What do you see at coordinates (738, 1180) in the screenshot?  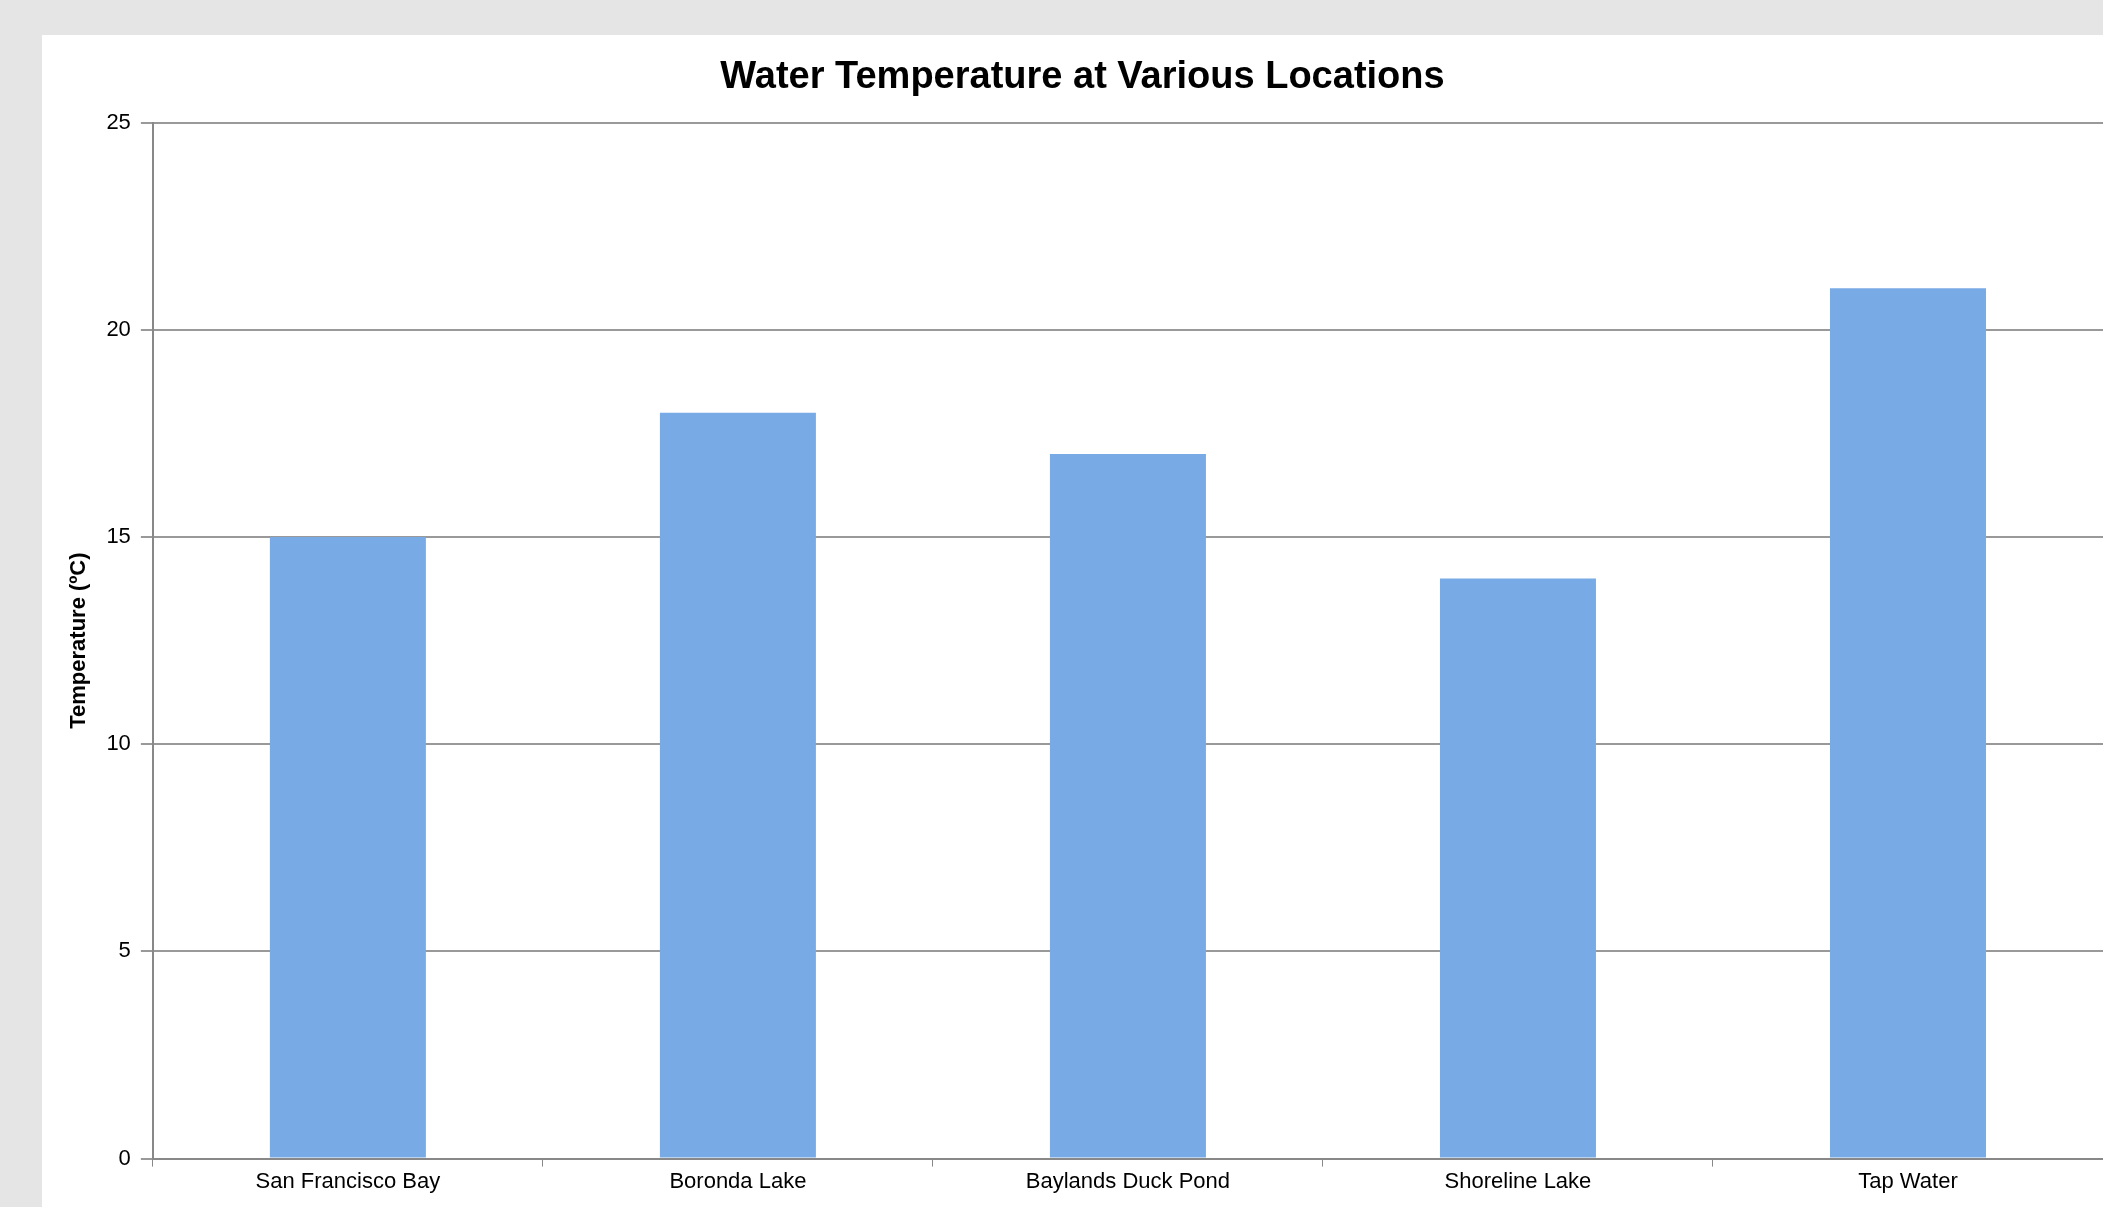 I see `x-tick-label: Boronda Lake` at bounding box center [738, 1180].